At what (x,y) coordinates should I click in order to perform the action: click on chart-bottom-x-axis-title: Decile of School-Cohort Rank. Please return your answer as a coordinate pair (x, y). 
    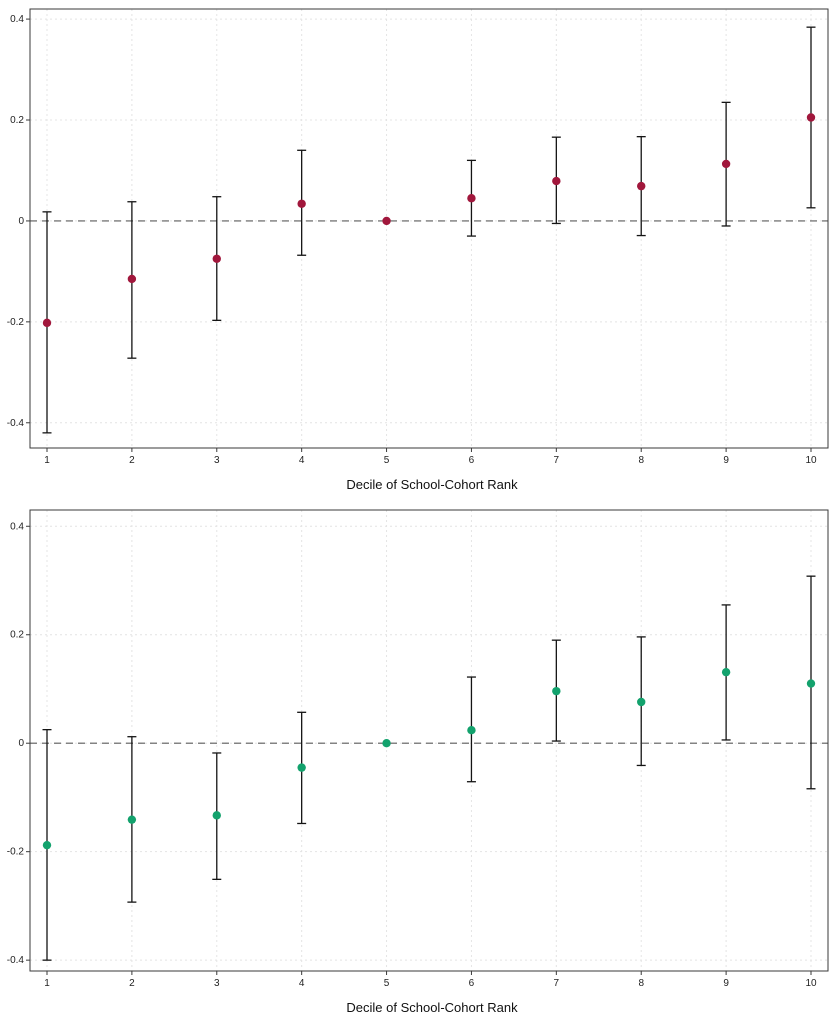
    Looking at the image, I should click on (432, 1007).